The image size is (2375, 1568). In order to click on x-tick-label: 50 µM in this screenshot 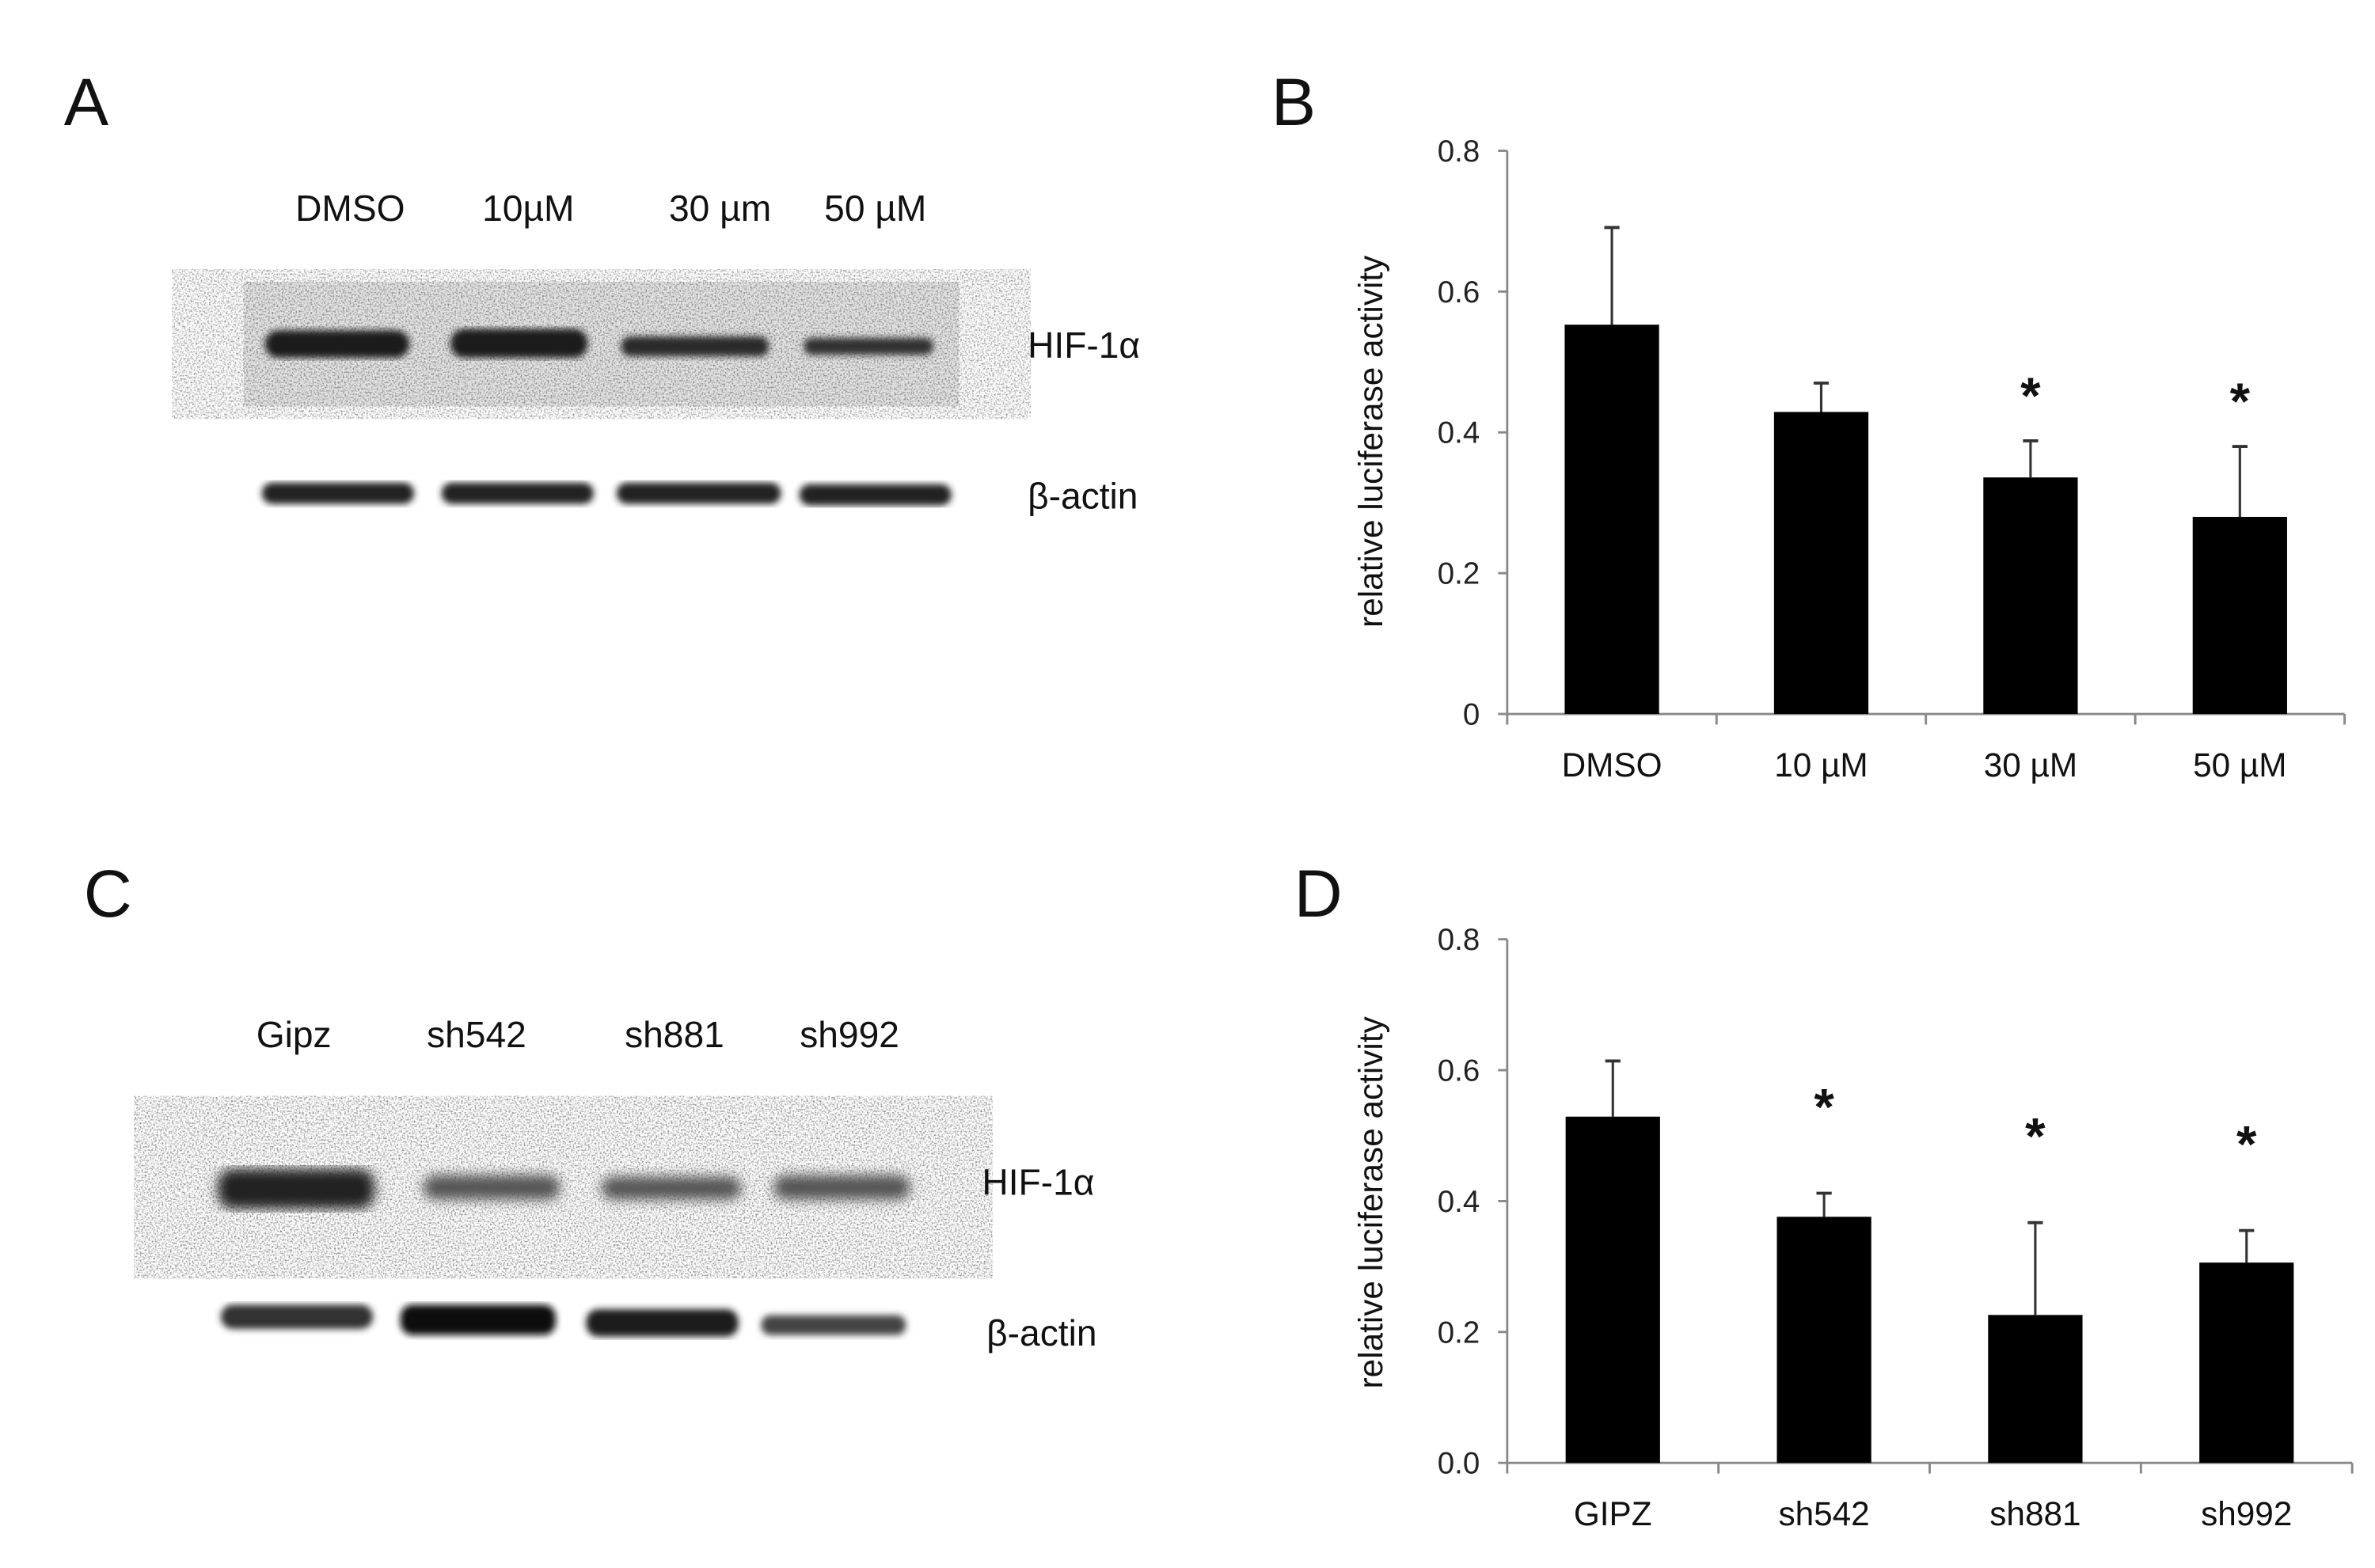, I will do `click(2239, 765)`.